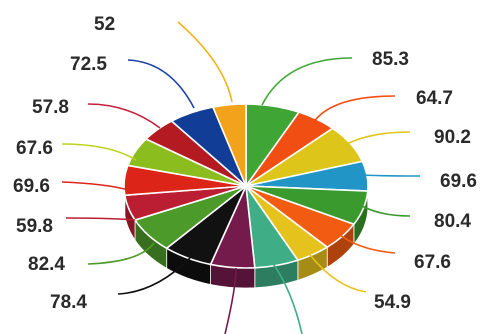  Describe the element at coordinates (390, 59) in the screenshot. I see `data-label: 85.3` at that location.